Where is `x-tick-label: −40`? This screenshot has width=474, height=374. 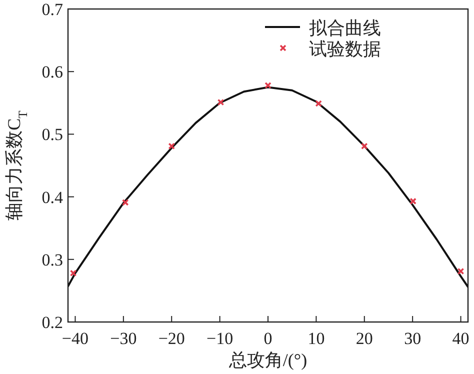 x-tick-label: −40 is located at coordinates (75, 338).